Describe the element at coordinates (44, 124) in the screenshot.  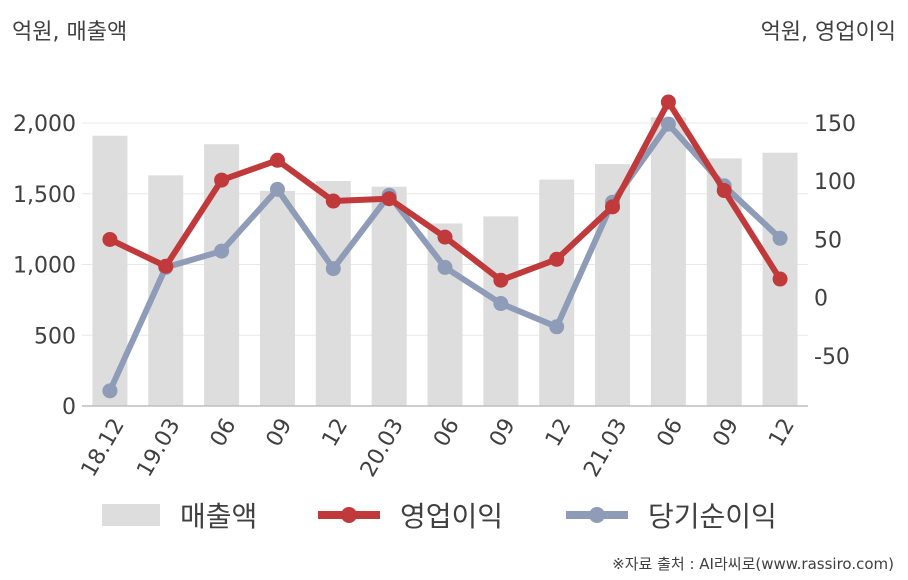
I see `y-left-tick-label: 2,000` at that location.